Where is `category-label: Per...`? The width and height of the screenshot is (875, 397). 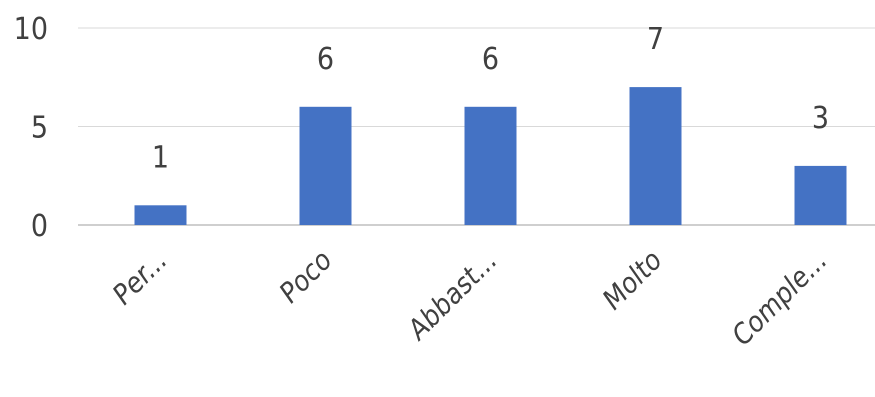 category-label: Per... is located at coordinates (140, 278).